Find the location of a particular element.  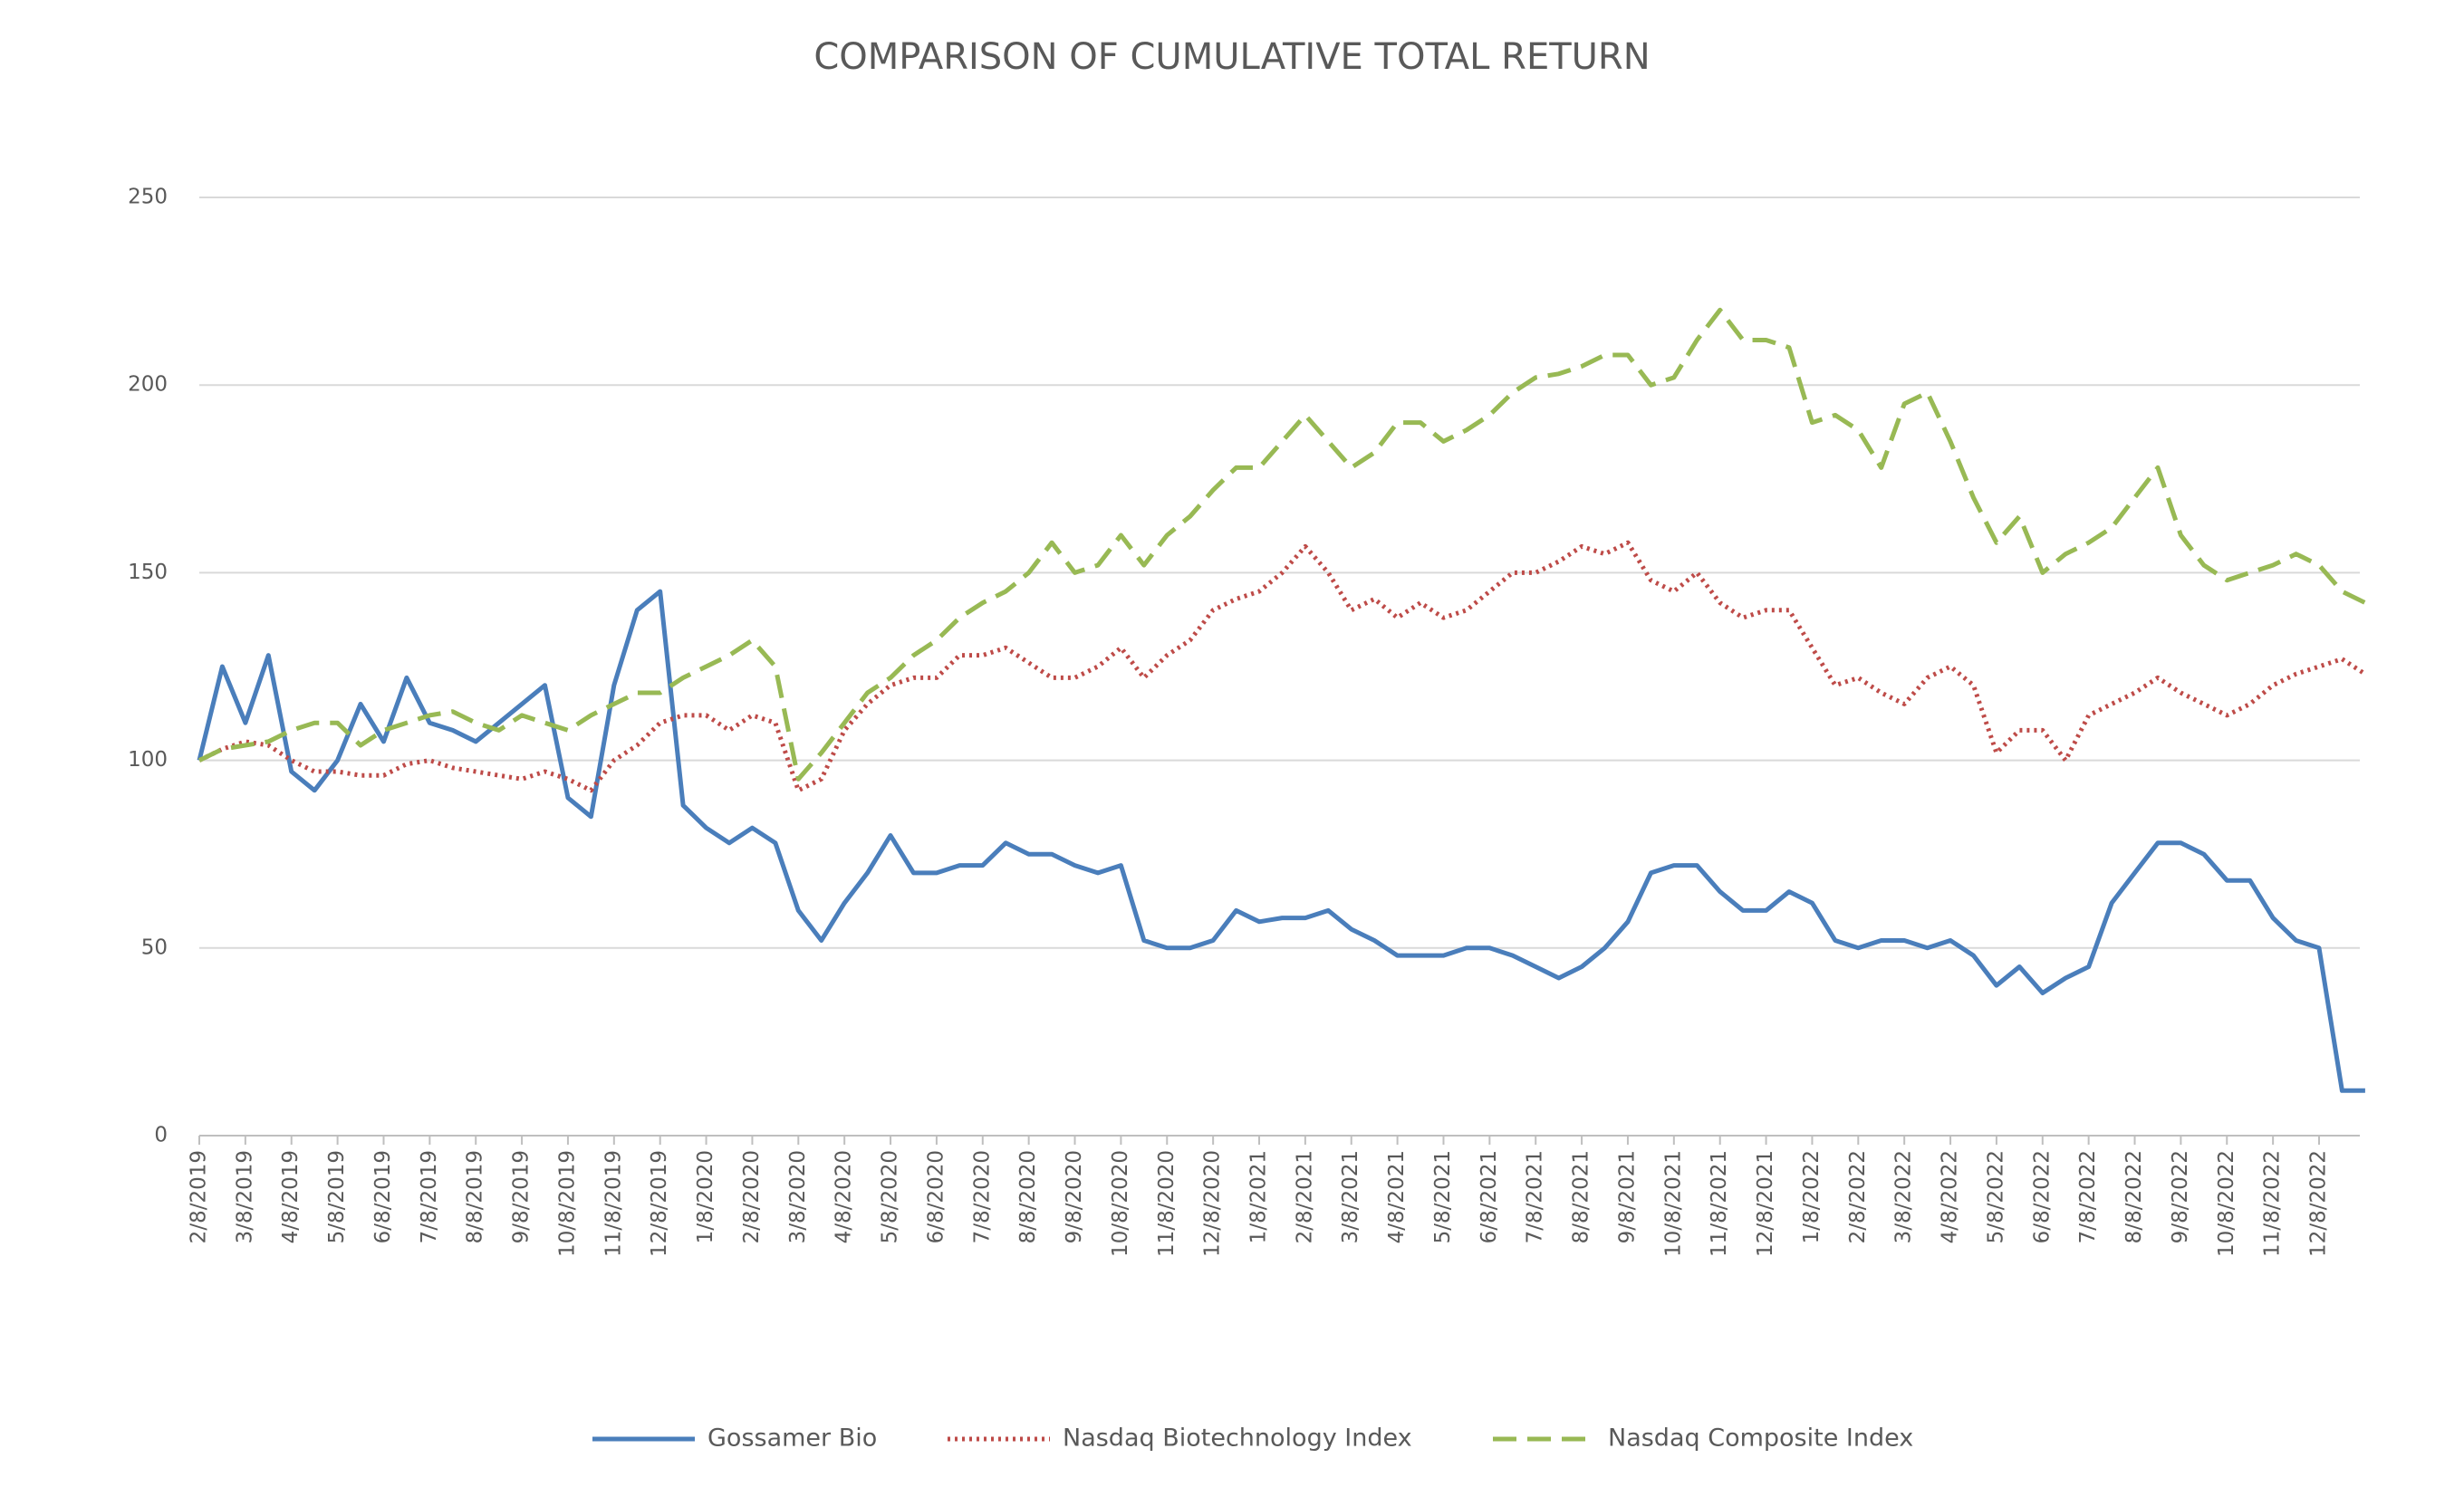

x-tick-label: 5/8/2021 is located at coordinates (1443, 1196).